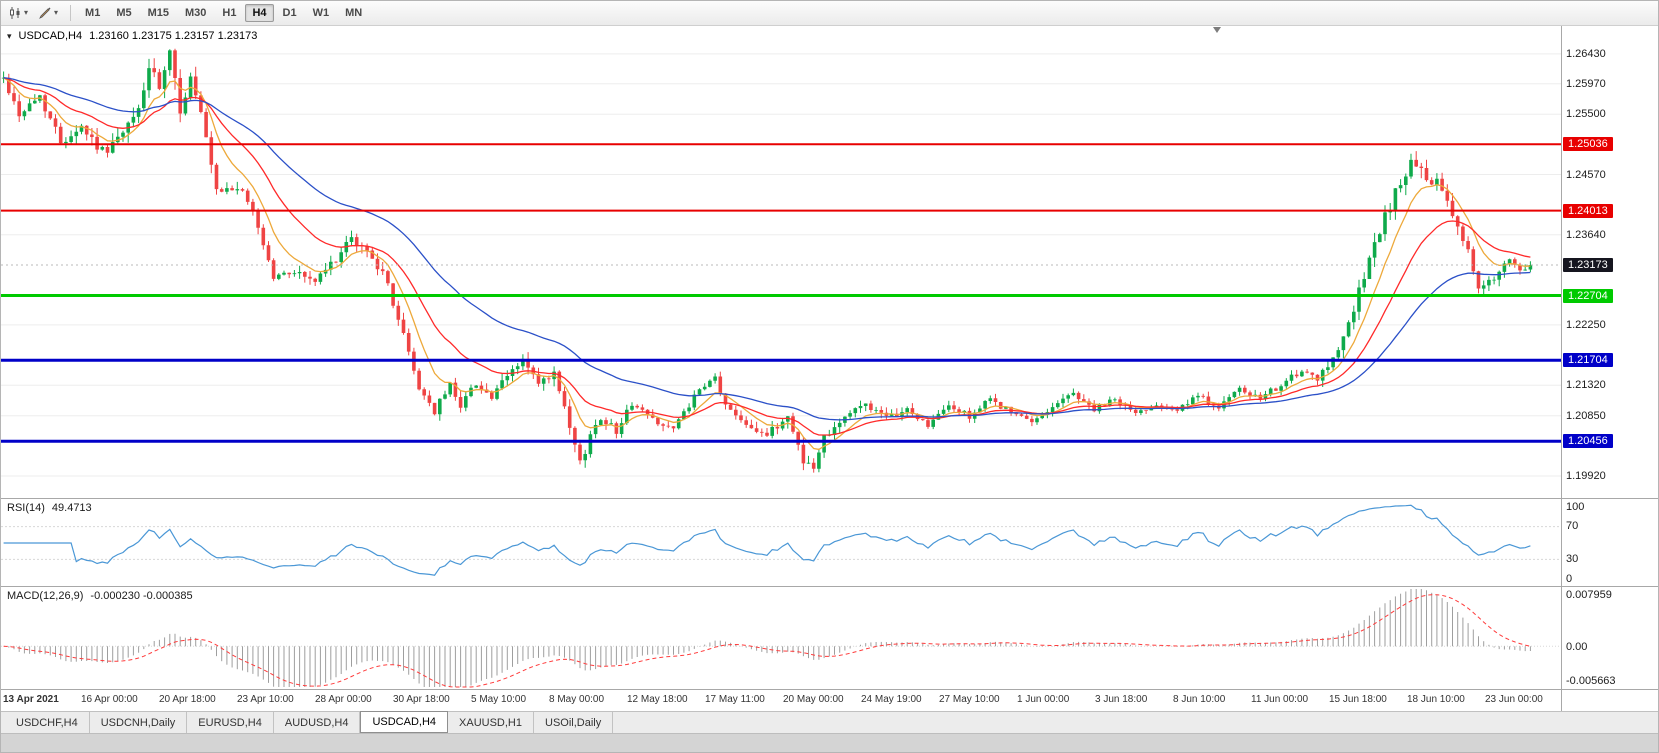 The image size is (1659, 753). What do you see at coordinates (829, 13) in the screenshot?
I see `toolbar: ▾ ▾ M1 M5 M15 M30 H1 H4 D1 W1 MN` at bounding box center [829, 13].